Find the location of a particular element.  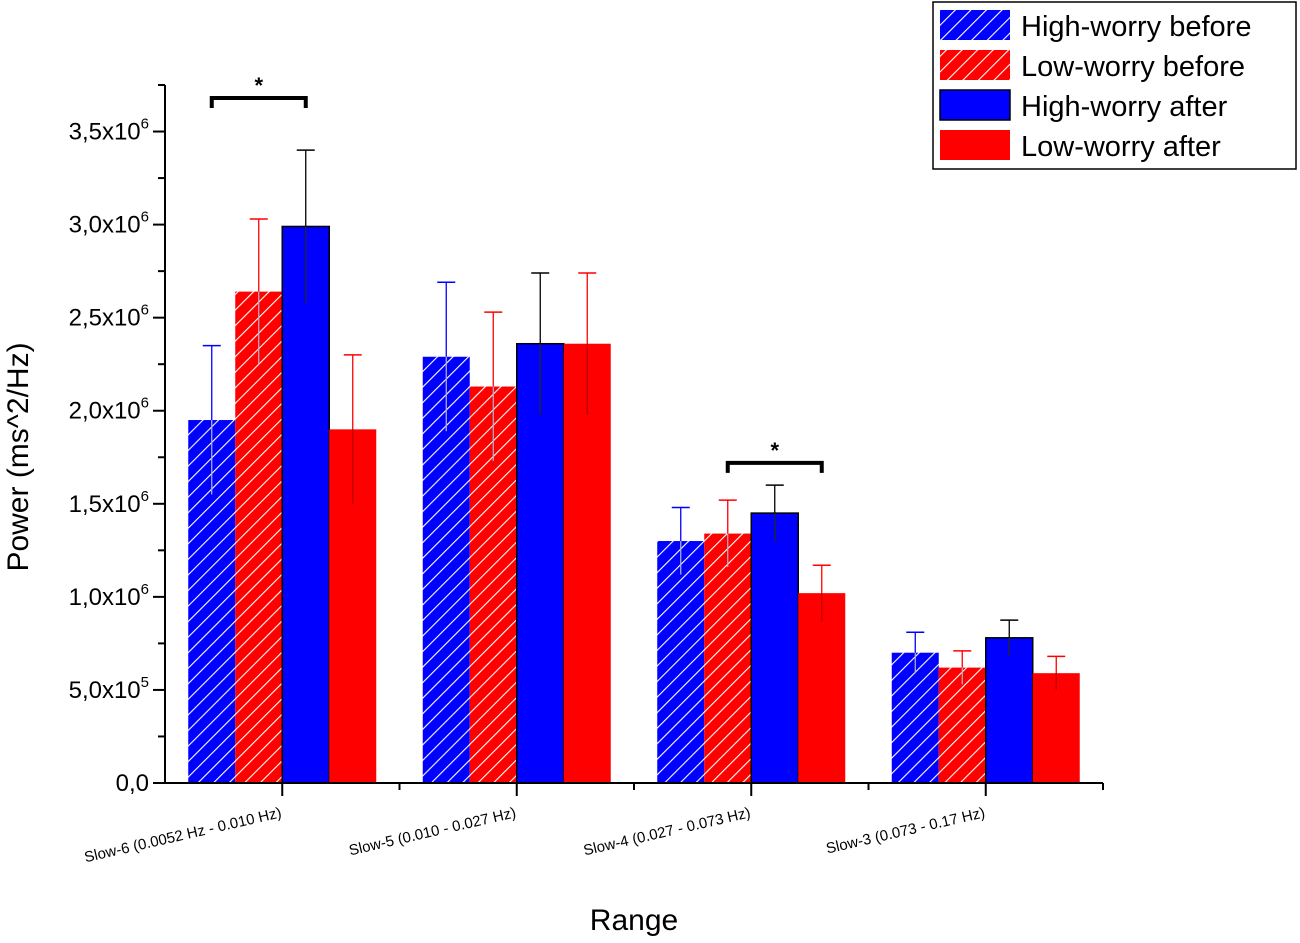

x-axis-title: Range is located at coordinates (634, 920).